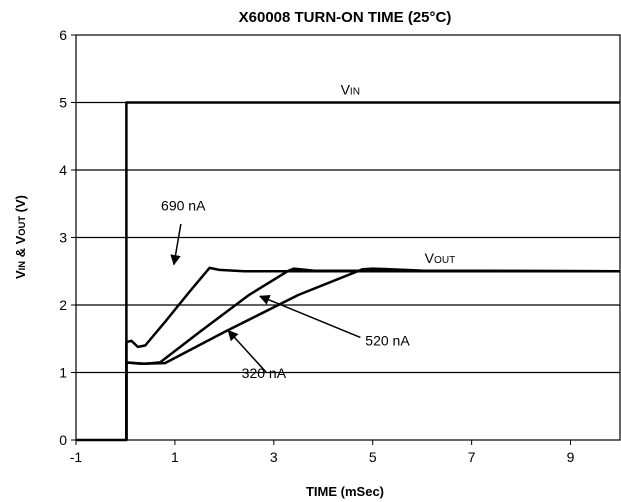  What do you see at coordinates (63, 35) in the screenshot?
I see `y-tick-label-6: 6` at bounding box center [63, 35].